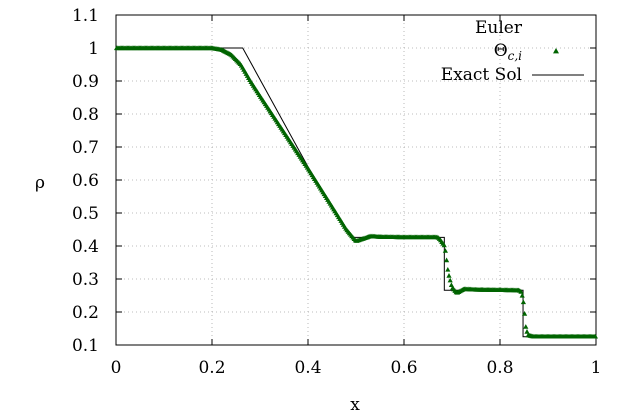  I want to click on x-tick-label: 0.2, so click(211, 368).